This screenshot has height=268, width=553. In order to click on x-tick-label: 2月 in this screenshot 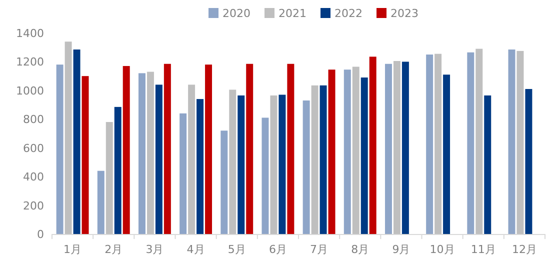, I will do `click(113, 249)`.